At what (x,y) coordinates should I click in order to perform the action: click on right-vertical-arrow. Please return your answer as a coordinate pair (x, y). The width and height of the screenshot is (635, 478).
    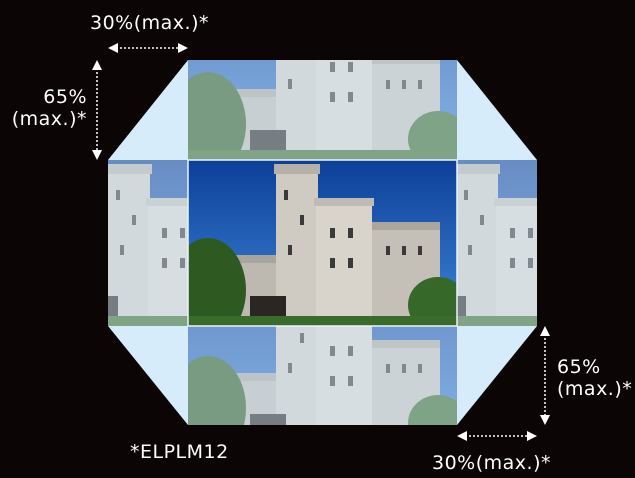
    Looking at the image, I should click on (545, 375).